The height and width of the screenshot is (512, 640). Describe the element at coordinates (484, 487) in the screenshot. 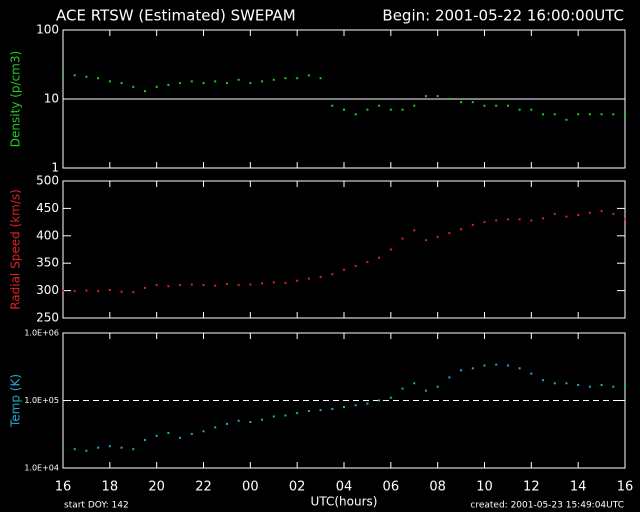

I see `x-tick-label: 10` at that location.